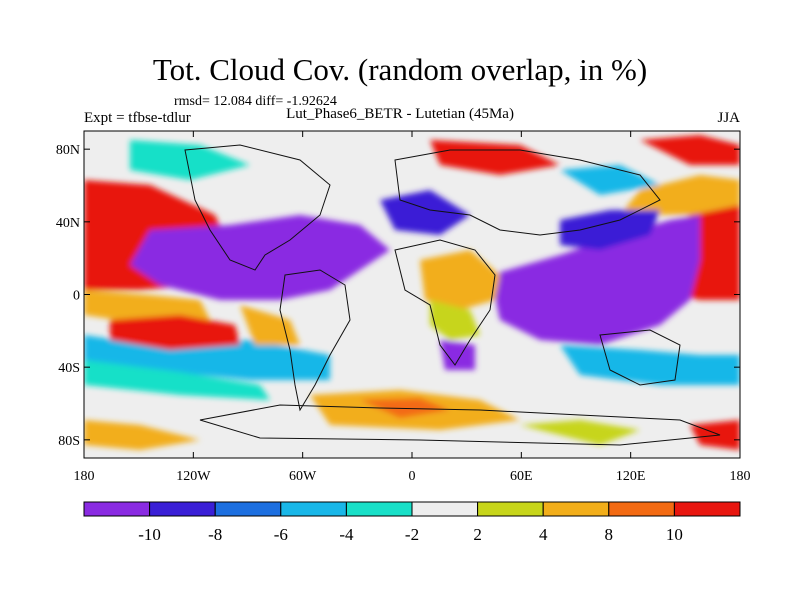 The width and height of the screenshot is (800, 600). Describe the element at coordinates (193, 476) in the screenshot. I see `lon-tick-label: 120W` at that location.